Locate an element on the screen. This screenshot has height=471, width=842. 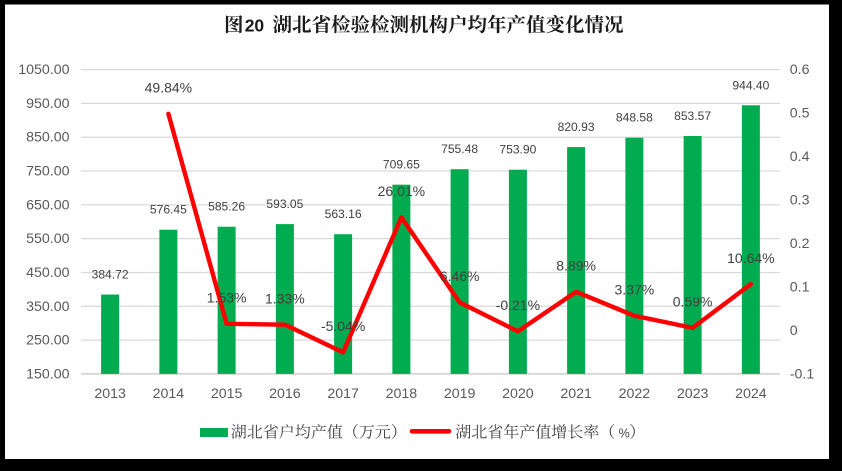
svg-text: 585.26 is located at coordinates (226, 207).